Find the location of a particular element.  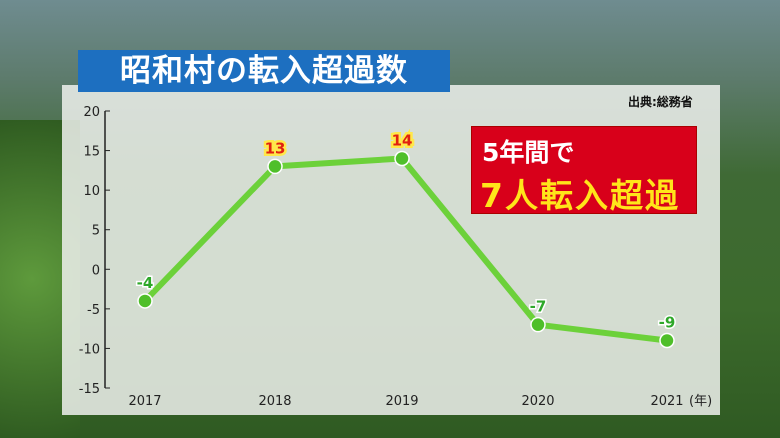

x-tick-label: 2018 is located at coordinates (274, 401).